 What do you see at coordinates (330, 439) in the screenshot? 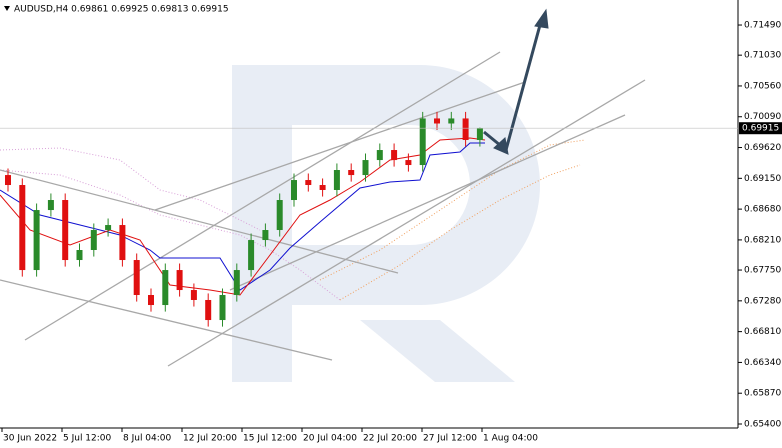
I see `x-tick-label: 20 Jul 04:00` at bounding box center [330, 439].